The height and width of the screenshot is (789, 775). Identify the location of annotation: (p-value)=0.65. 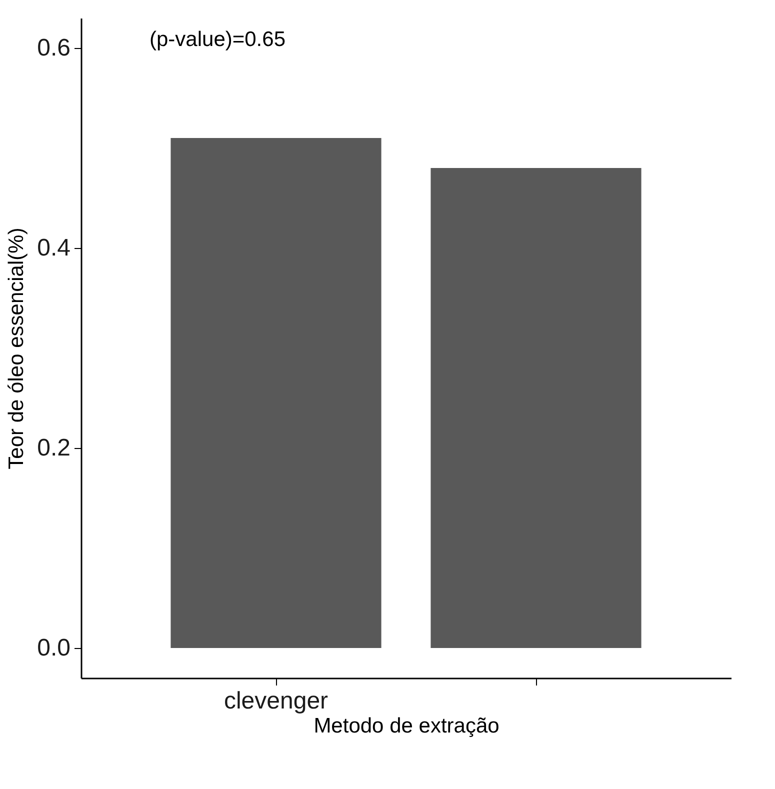
(218, 39).